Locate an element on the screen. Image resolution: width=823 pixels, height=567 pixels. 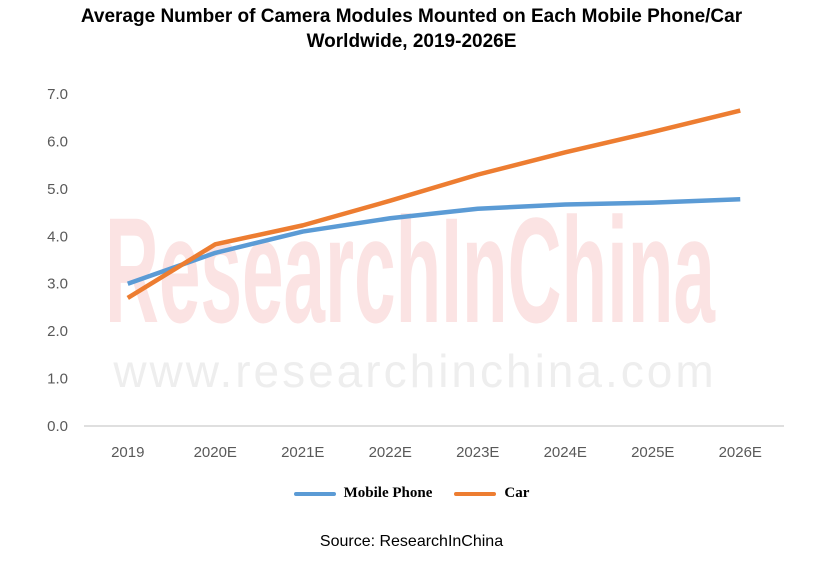
legend-label-mobile-phone: Mobile Phone is located at coordinates (388, 493).